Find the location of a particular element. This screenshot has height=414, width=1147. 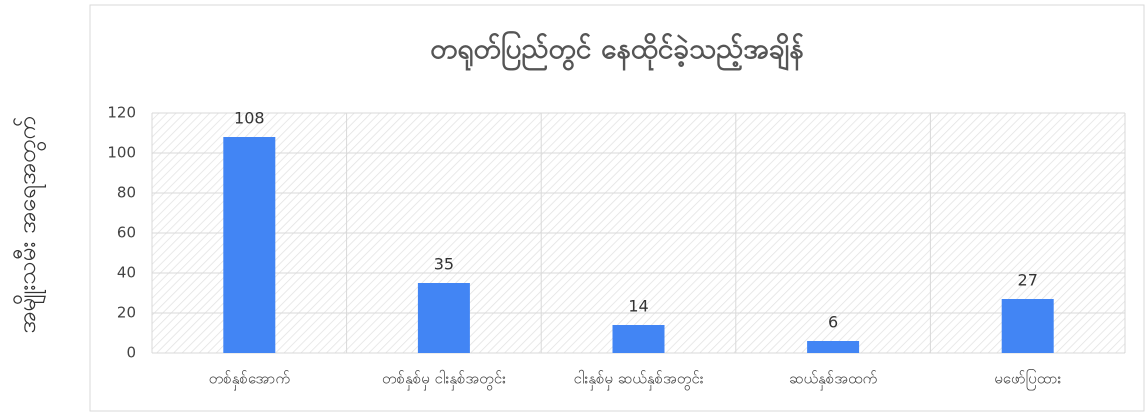

y-axis-label: အမျိုးသမီး အရေအတွက် is located at coordinates (29, 224).